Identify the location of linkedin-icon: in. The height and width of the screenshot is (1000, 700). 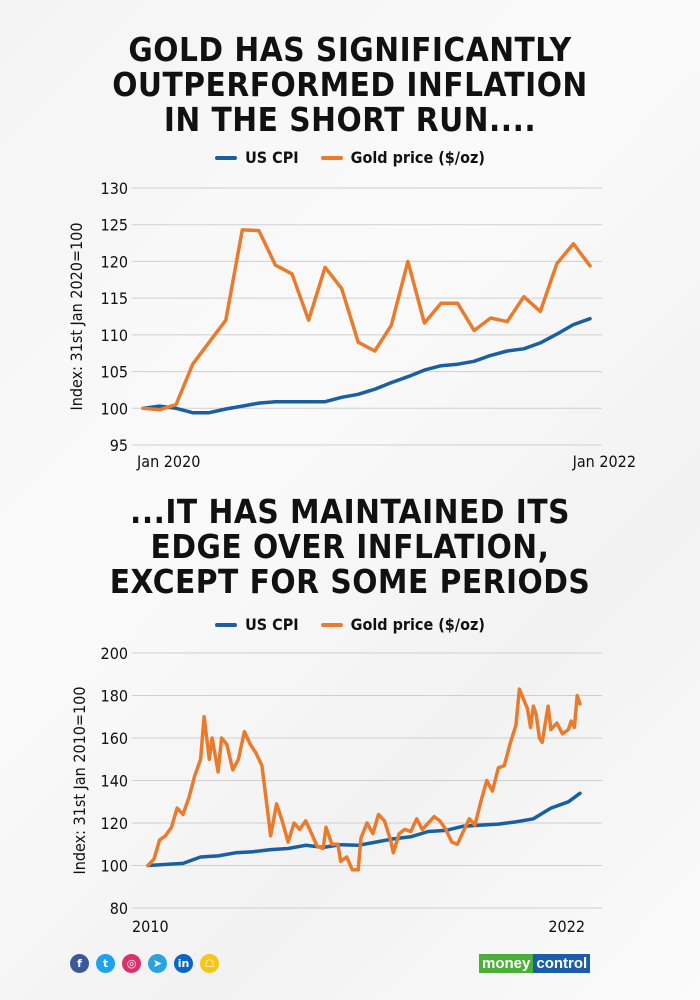
(183, 963).